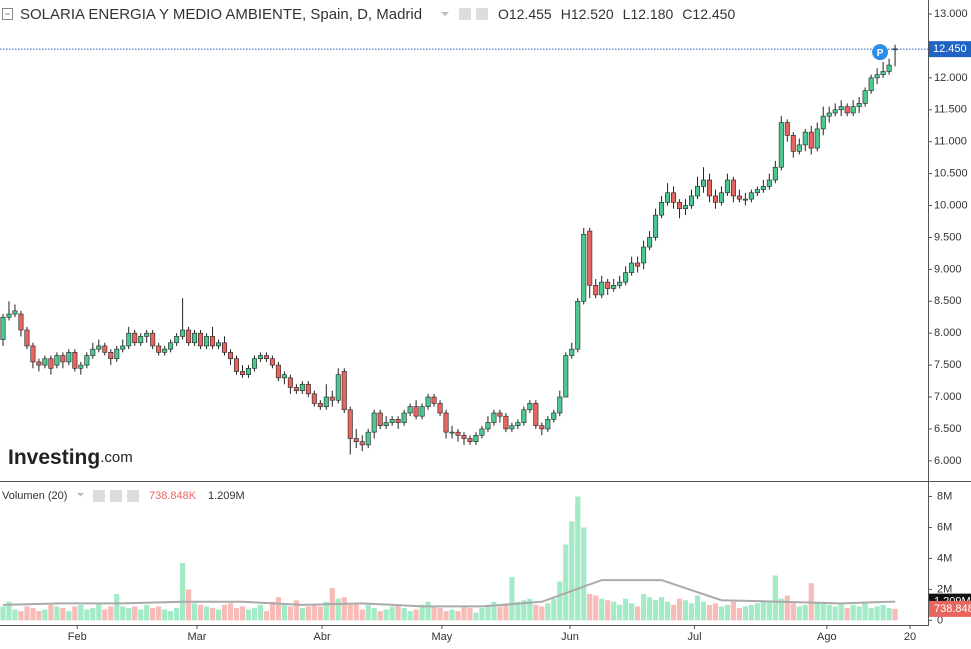 The image size is (971, 649). Describe the element at coordinates (687, 14) in the screenshot. I see `ohlc-label: C` at that location.